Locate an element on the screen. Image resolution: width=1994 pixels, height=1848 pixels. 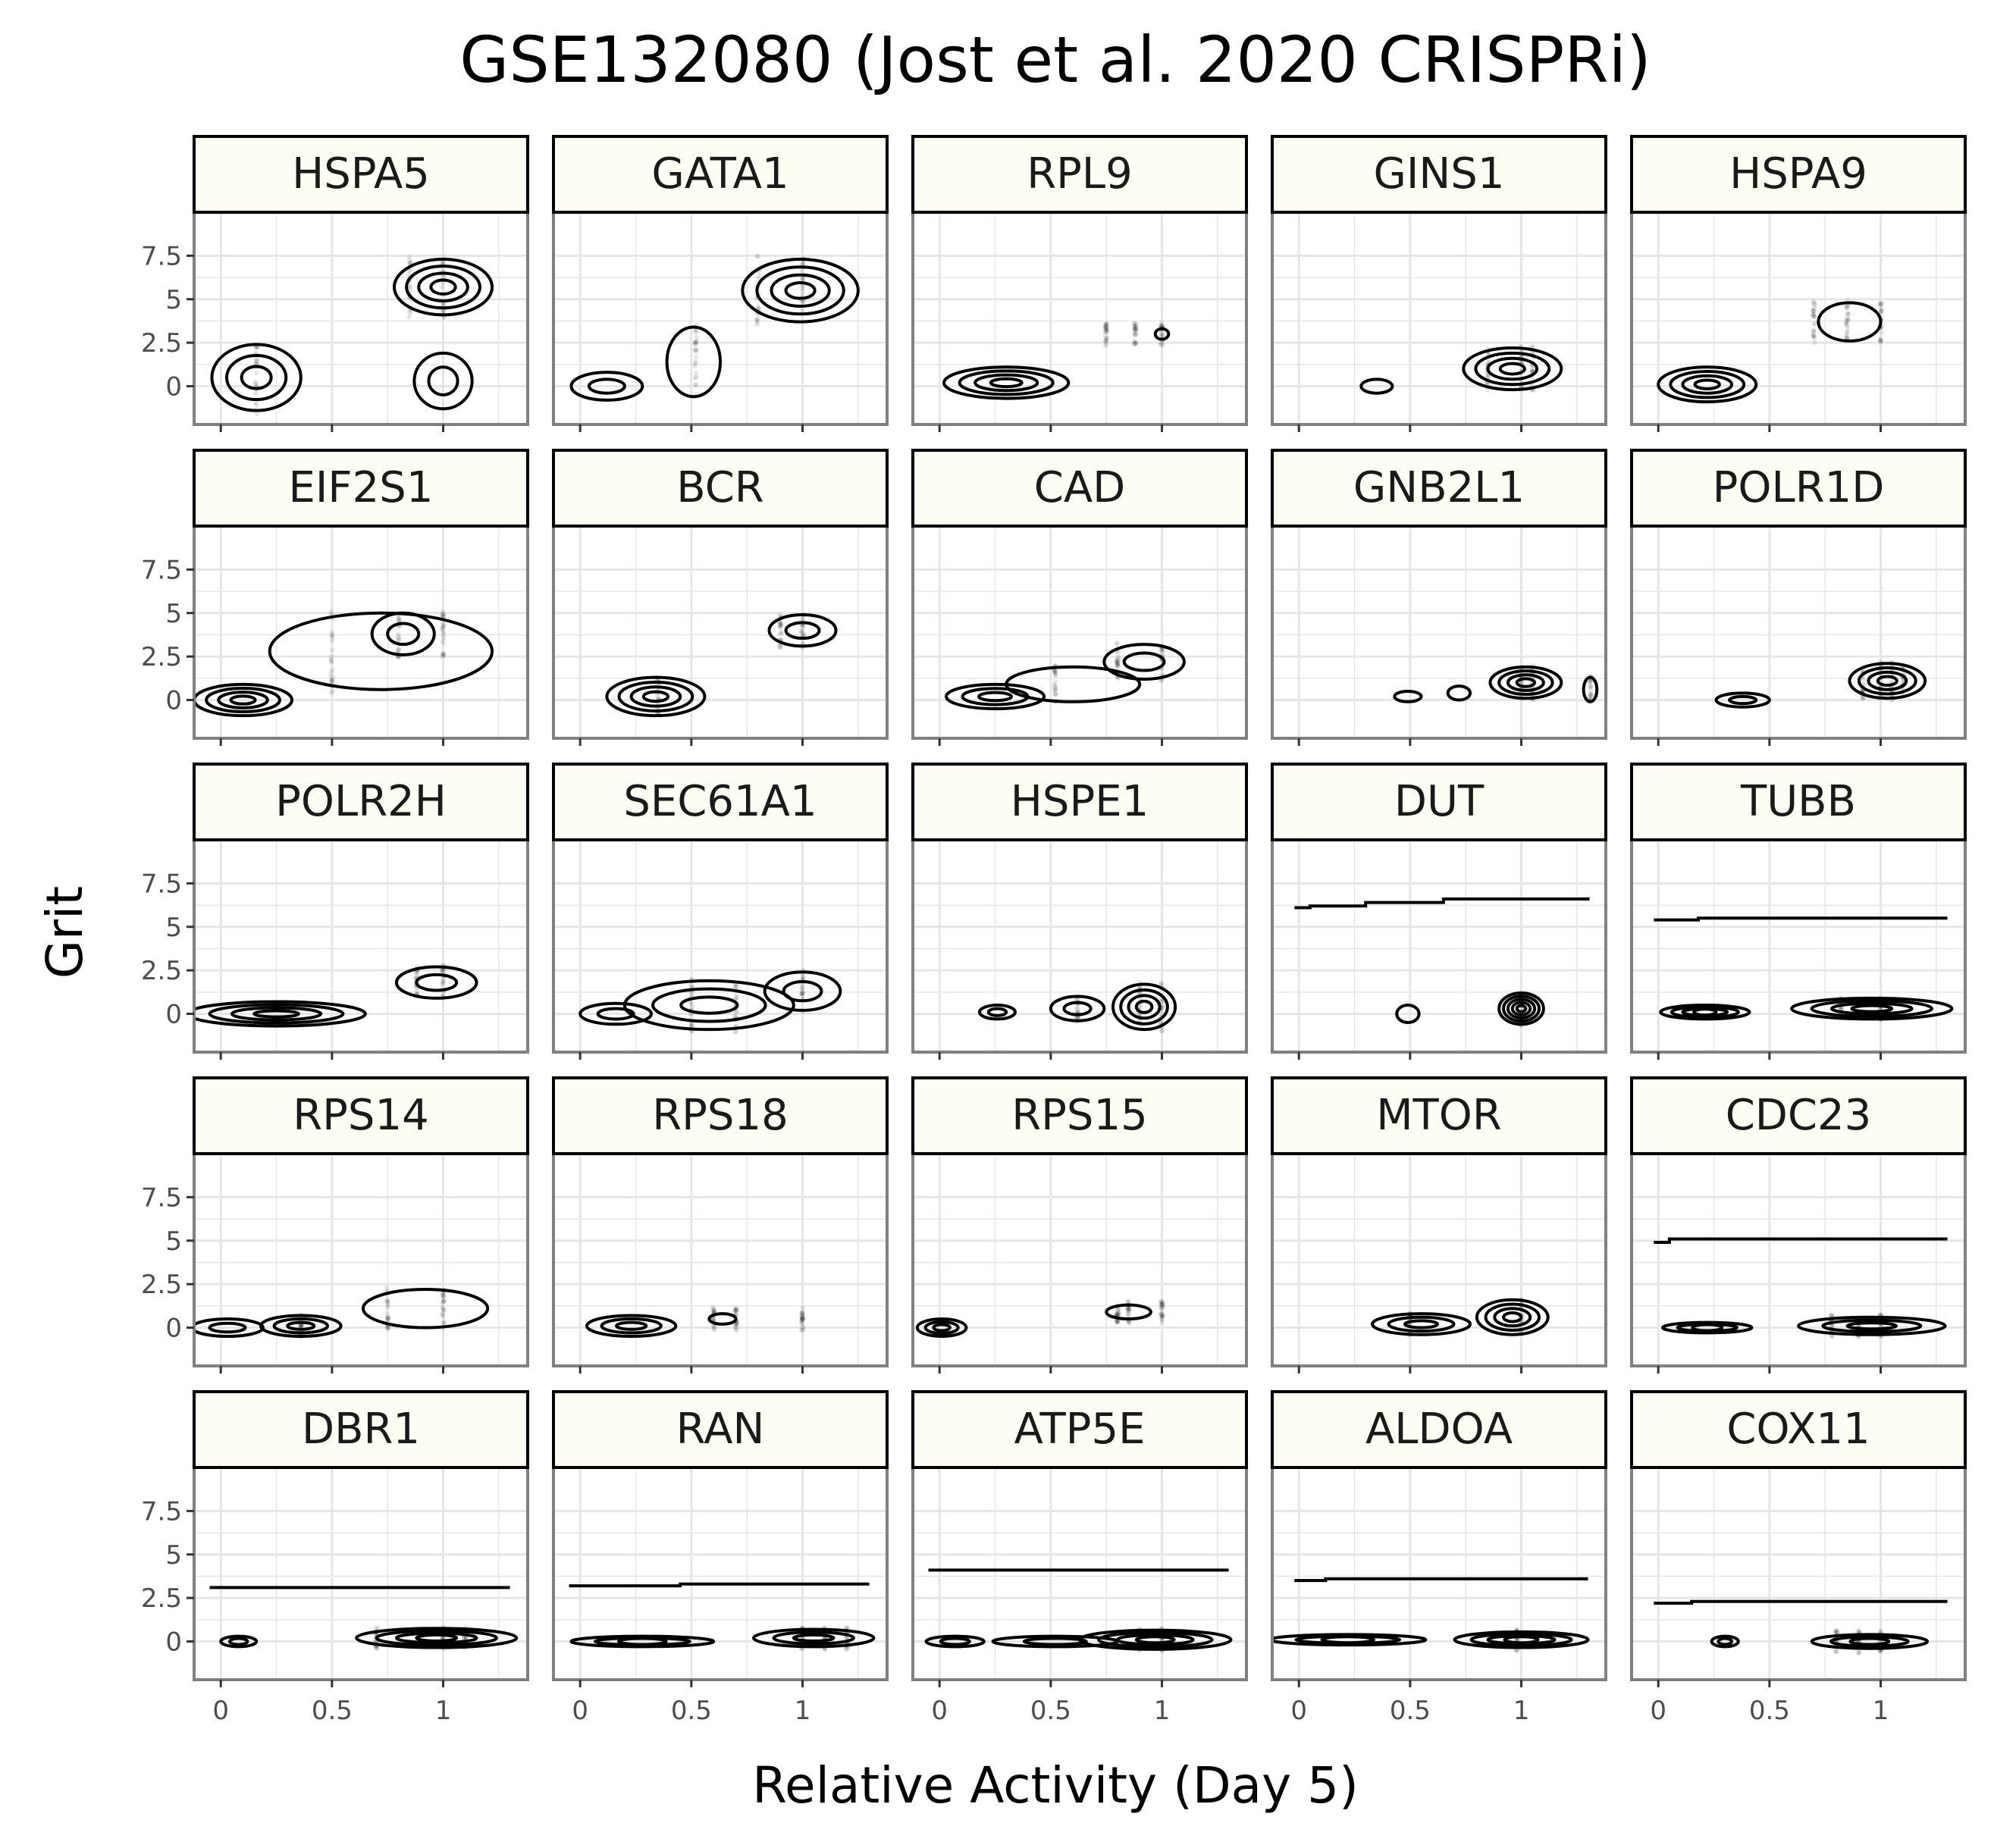
x-tick-label: 1 is located at coordinates (1162, 1711).